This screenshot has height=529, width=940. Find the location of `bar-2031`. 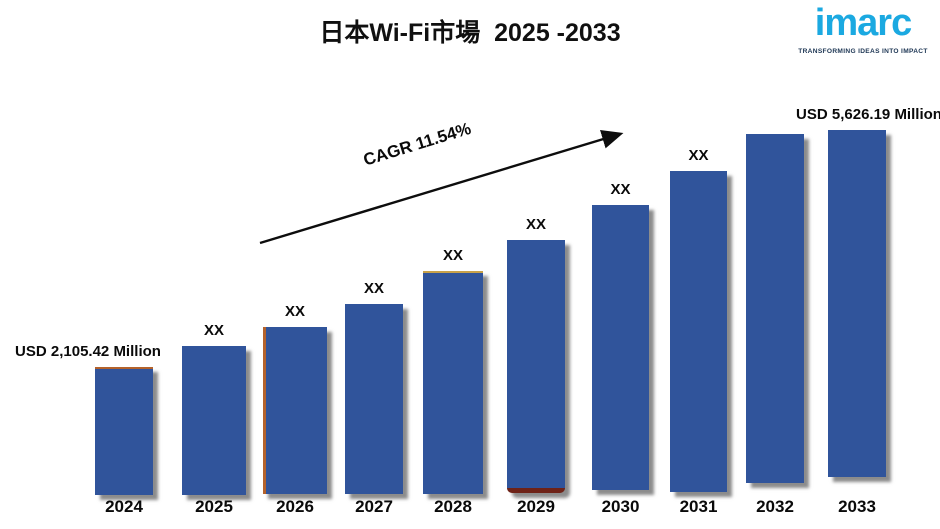

bar-2031 is located at coordinates (698, 331).